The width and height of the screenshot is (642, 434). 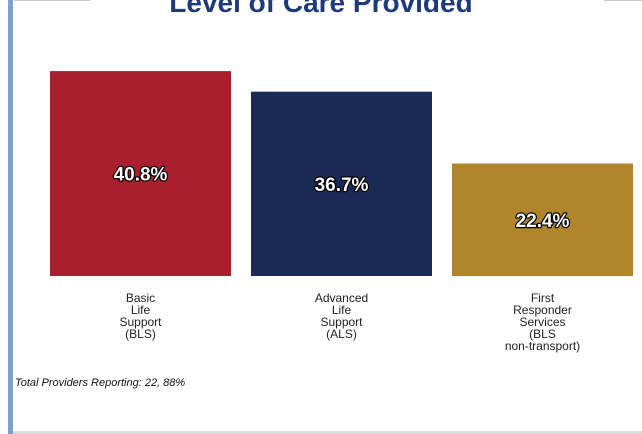 I want to click on top-border-left, so click(x=52, y=0).